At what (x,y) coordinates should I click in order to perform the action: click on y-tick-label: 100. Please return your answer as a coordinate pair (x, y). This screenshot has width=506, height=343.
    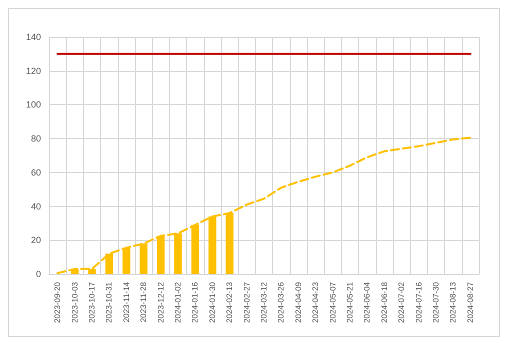
    Looking at the image, I should click on (33, 105).